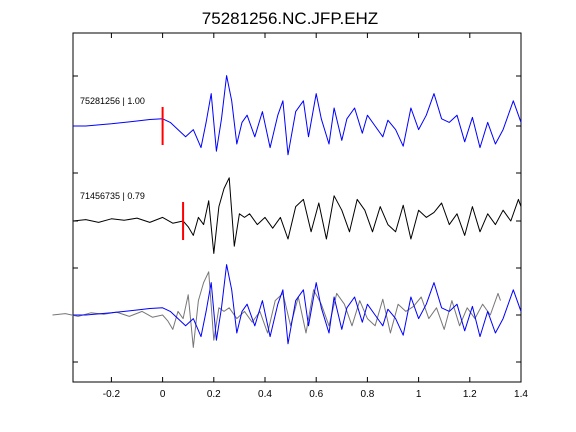  I want to click on x-tick-label: 1.4, so click(521, 394).